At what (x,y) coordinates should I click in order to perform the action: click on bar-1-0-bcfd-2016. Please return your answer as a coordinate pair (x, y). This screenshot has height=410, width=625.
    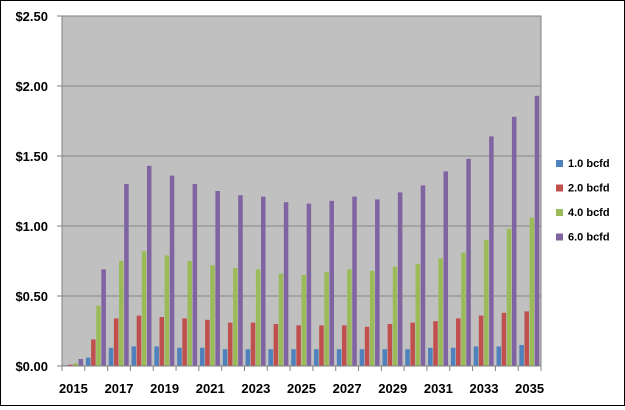
    Looking at the image, I should click on (88, 361).